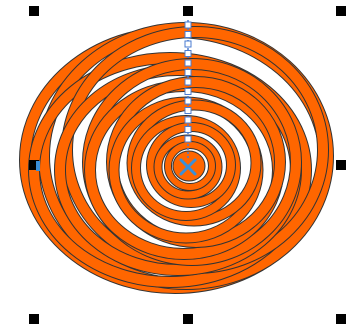 This screenshot has height=330, width=351. Describe the element at coordinates (341, 11) in the screenshot. I see `selection-handle-top-right` at that location.